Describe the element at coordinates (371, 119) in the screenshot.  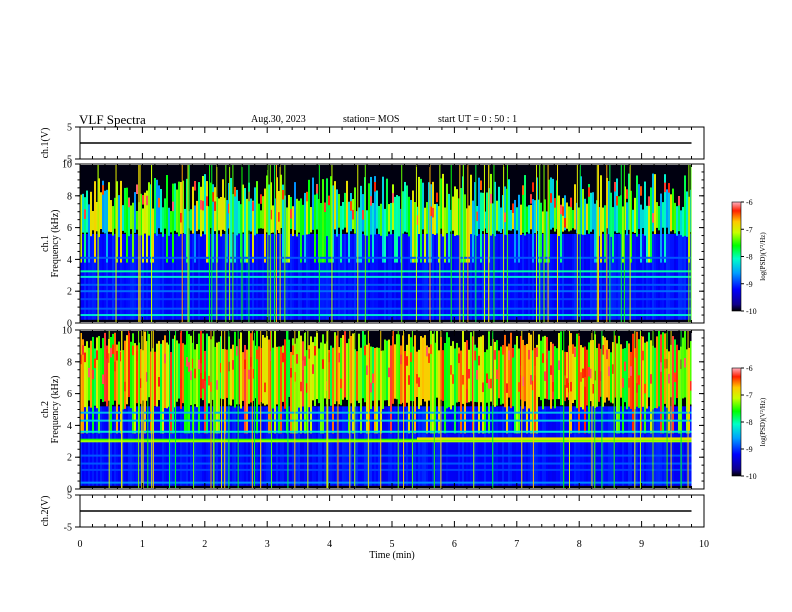
I see `station-label: station= MOS` at that location.